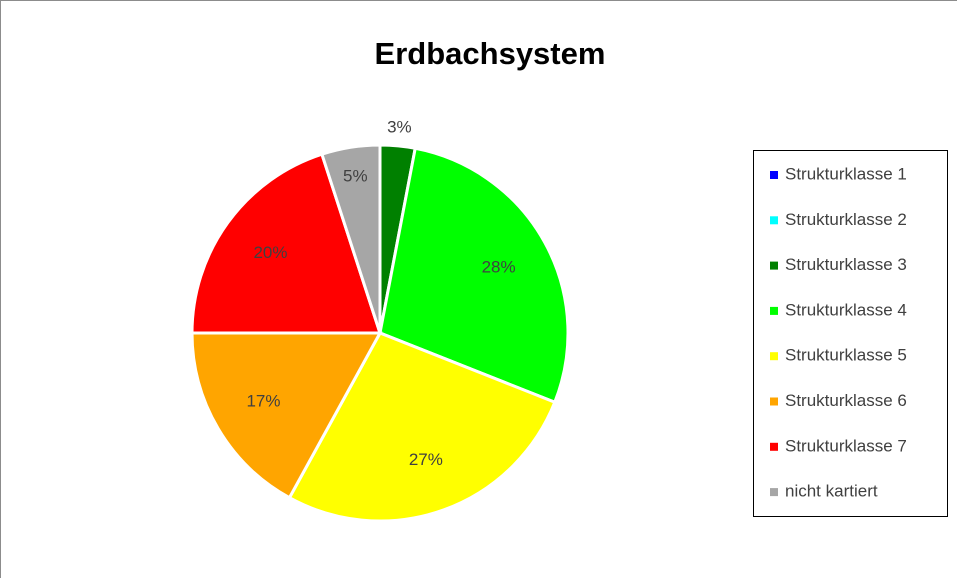  I want to click on legend-label: Strukturklasse 5, so click(846, 355).